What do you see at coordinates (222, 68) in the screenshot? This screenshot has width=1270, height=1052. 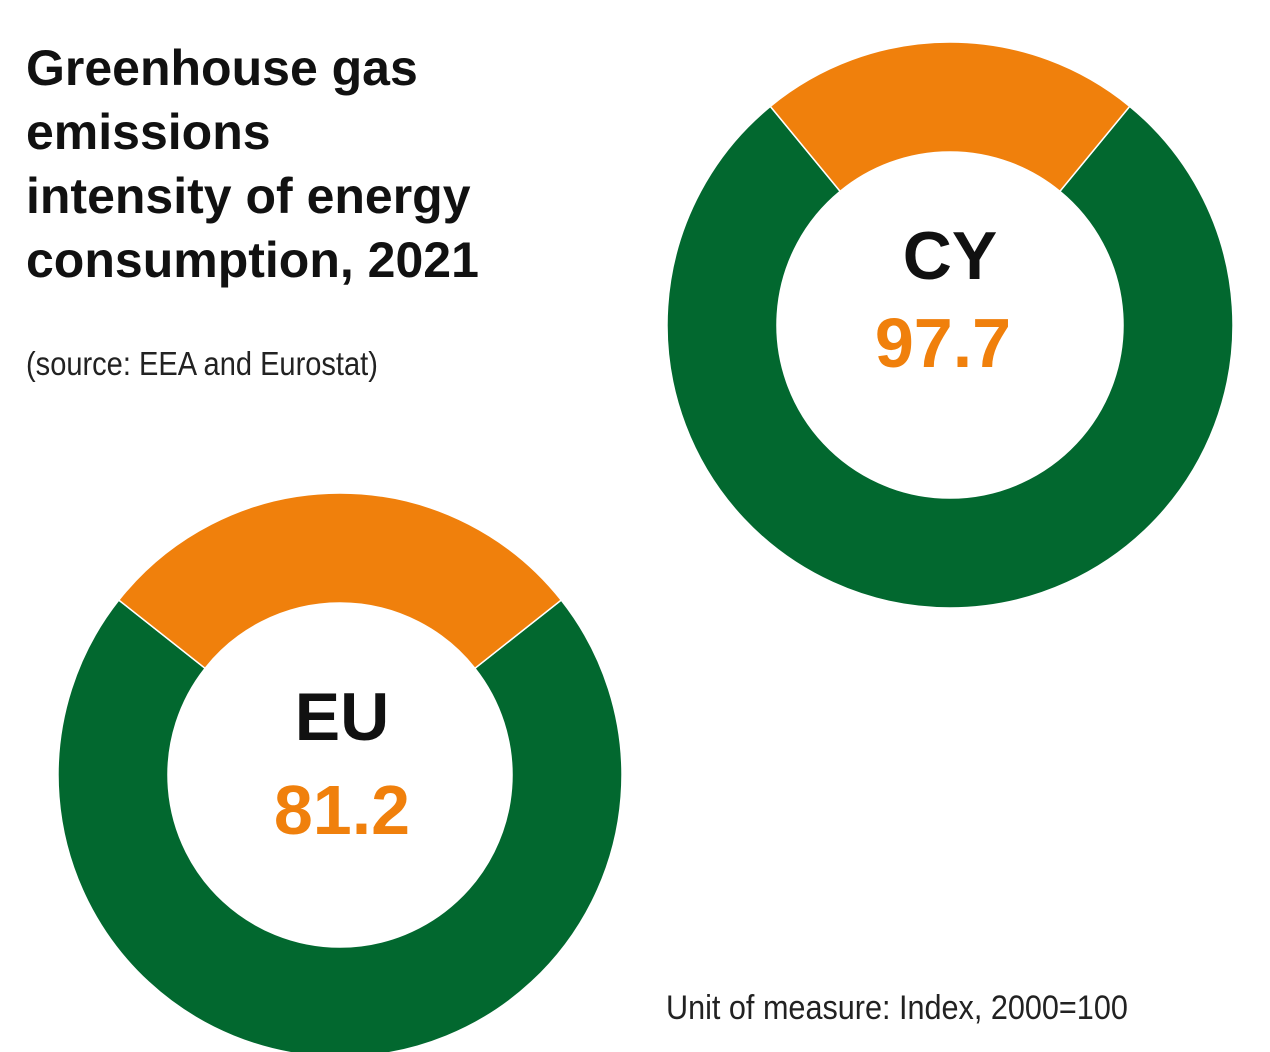 I see `chart-title-line: Greenhouse gas` at bounding box center [222, 68].